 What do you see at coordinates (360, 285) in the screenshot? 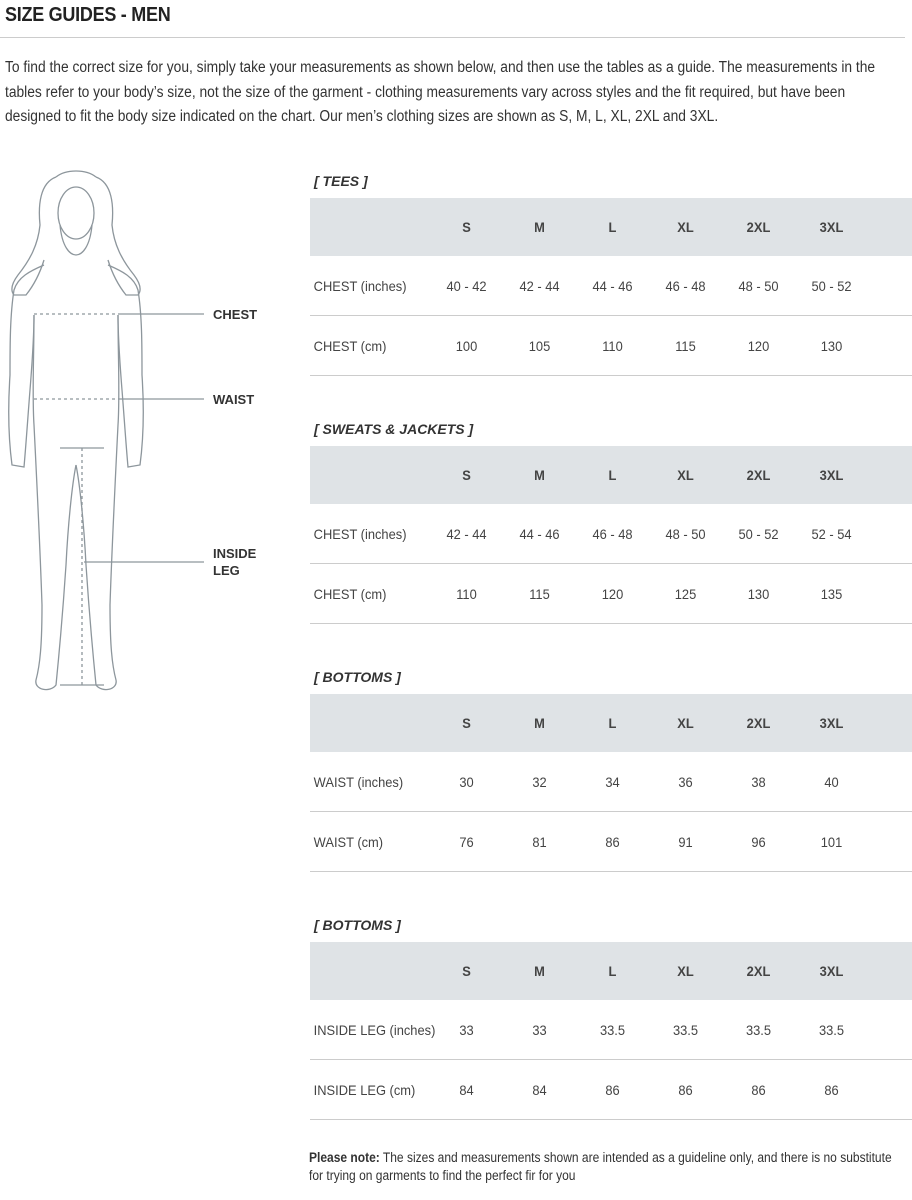
I see `row-label: CHEST (inches)` at bounding box center [360, 285].